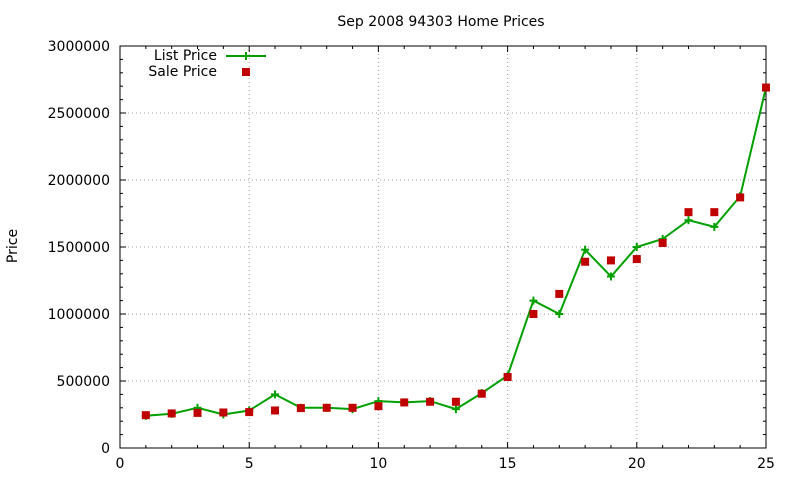  What do you see at coordinates (182, 72) in the screenshot?
I see `legend-label-sale-price: Sale Price` at bounding box center [182, 72].